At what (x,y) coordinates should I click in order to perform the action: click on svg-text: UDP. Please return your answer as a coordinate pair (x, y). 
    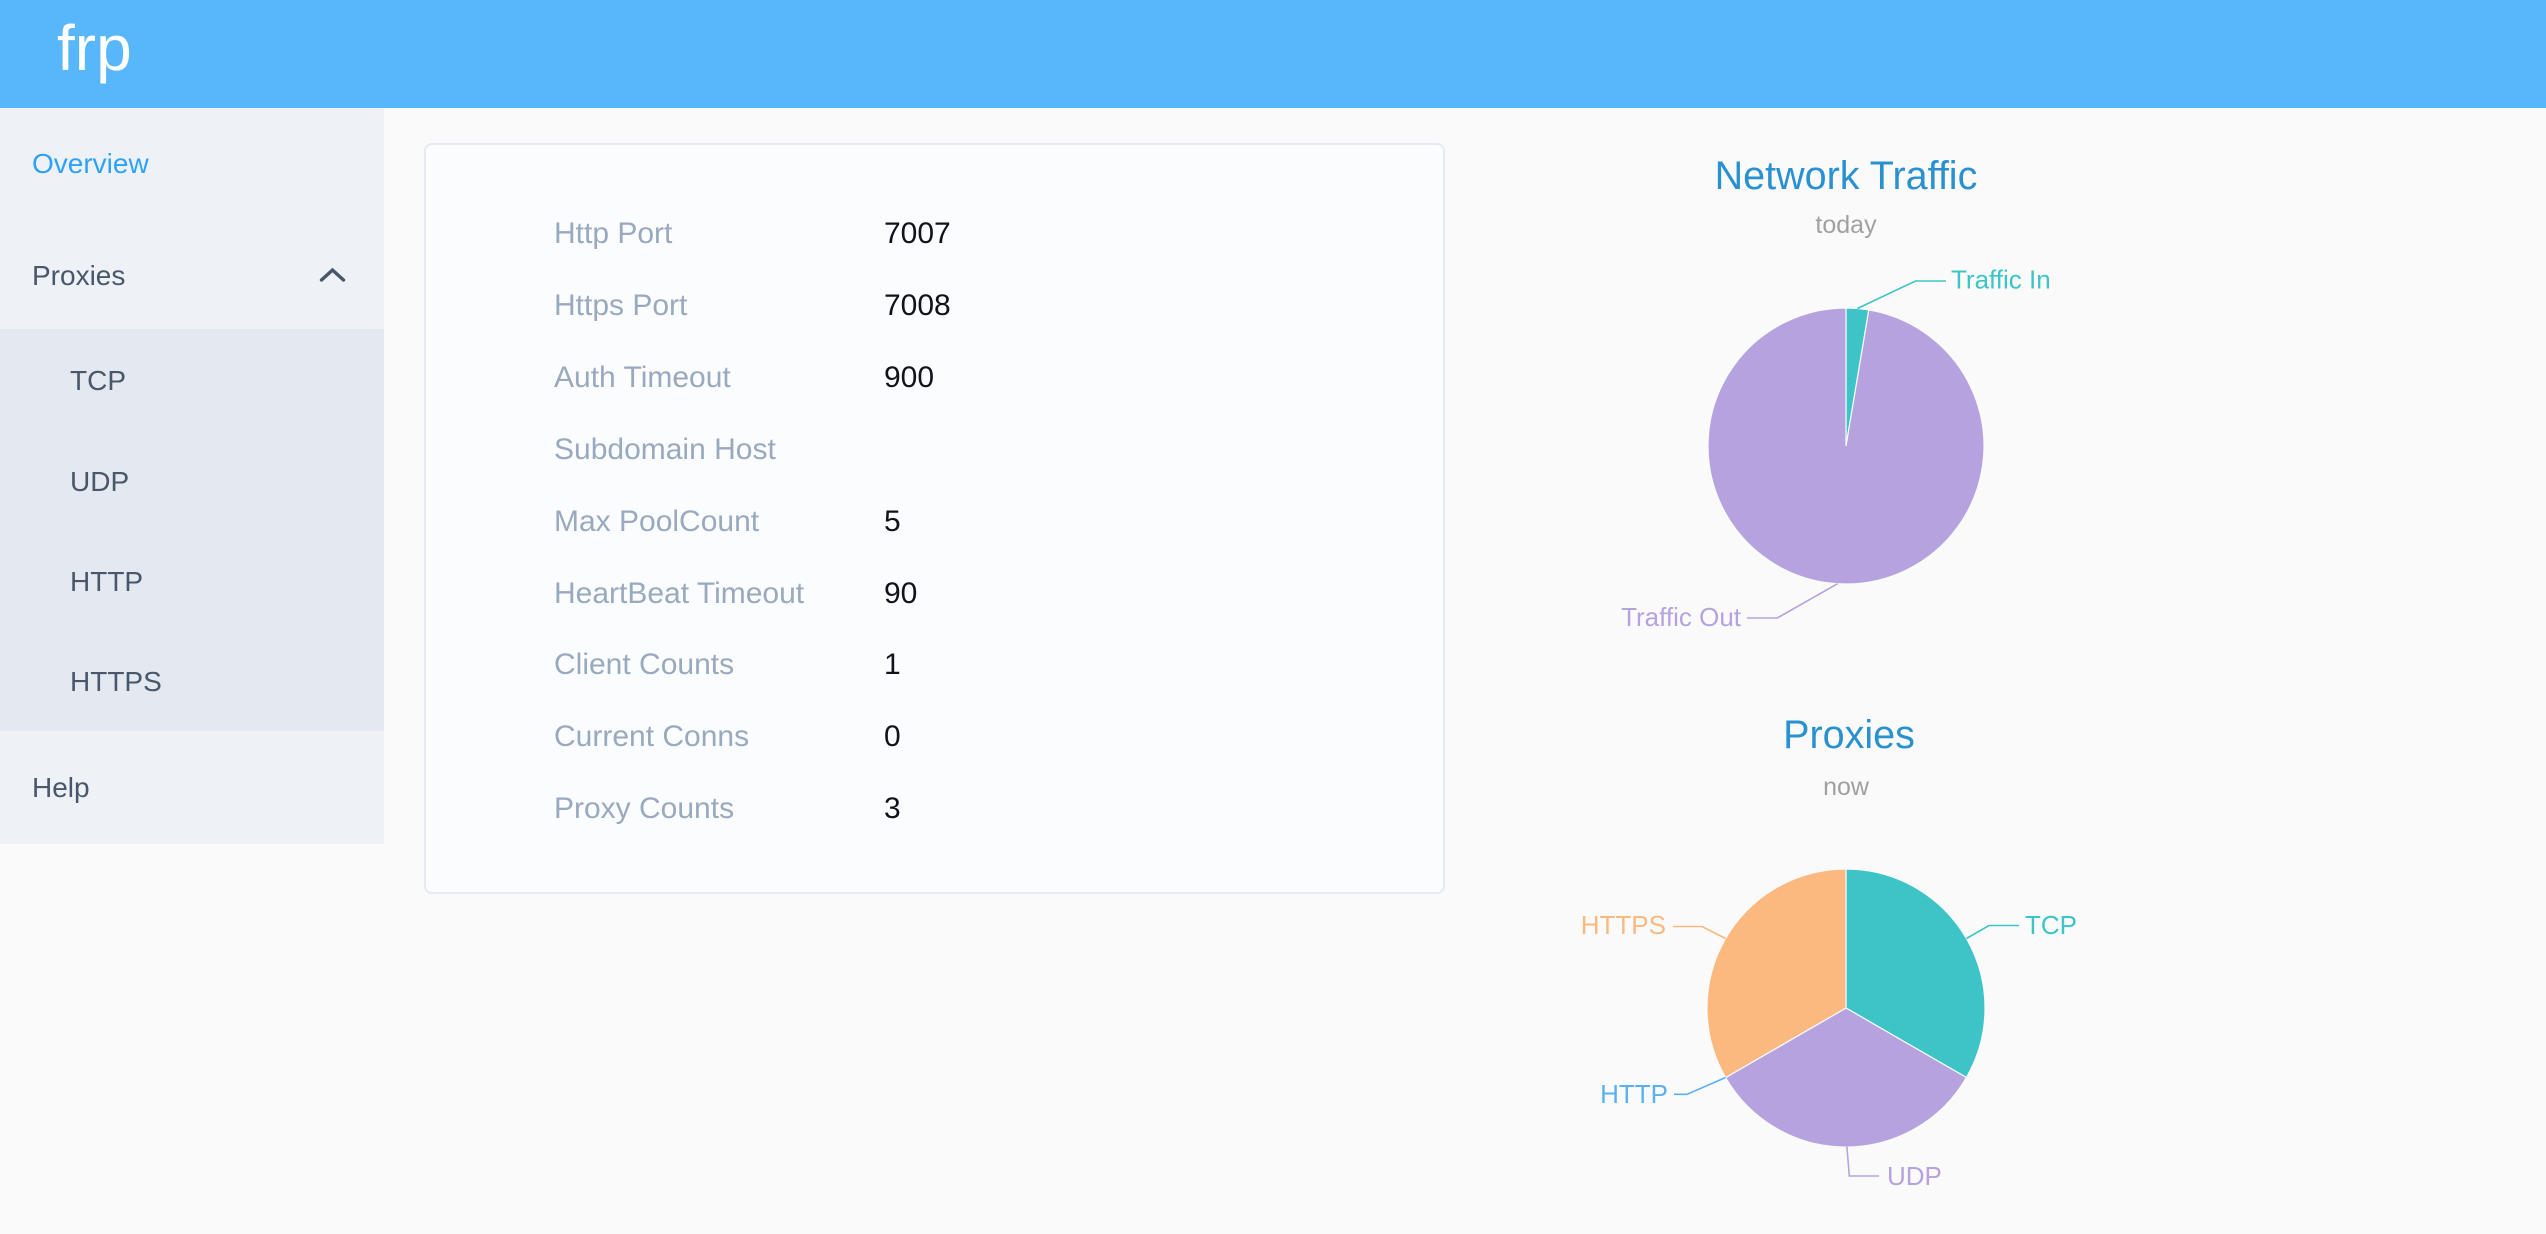
    Looking at the image, I should click on (1914, 1176).